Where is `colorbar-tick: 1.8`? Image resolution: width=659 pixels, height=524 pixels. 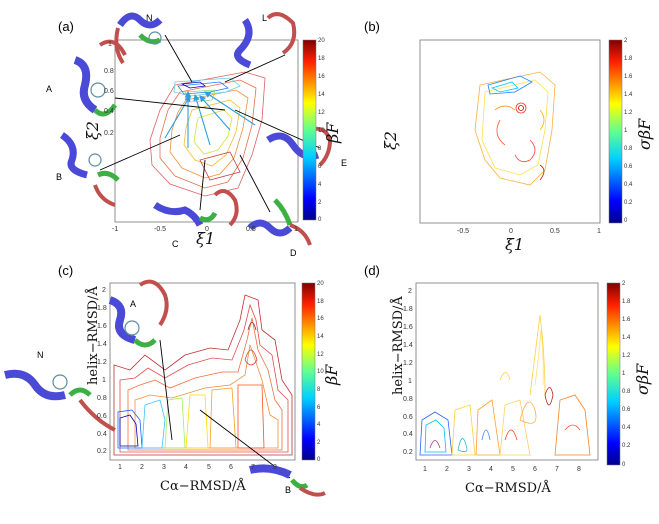 colorbar-tick: 1.8 is located at coordinates (626, 302).